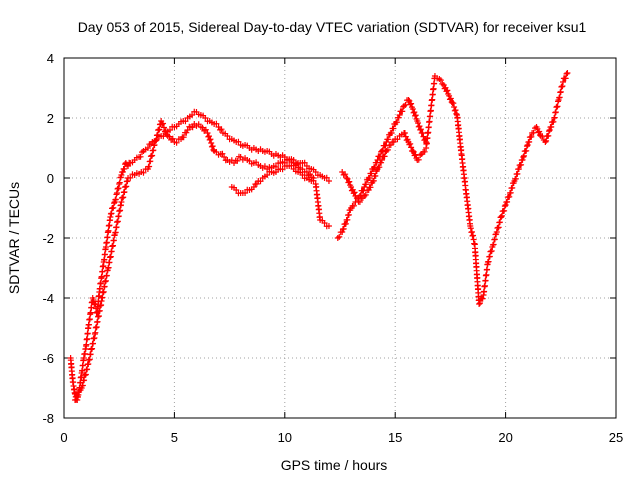  I want to click on x-tick-label: 10, so click(285, 437).